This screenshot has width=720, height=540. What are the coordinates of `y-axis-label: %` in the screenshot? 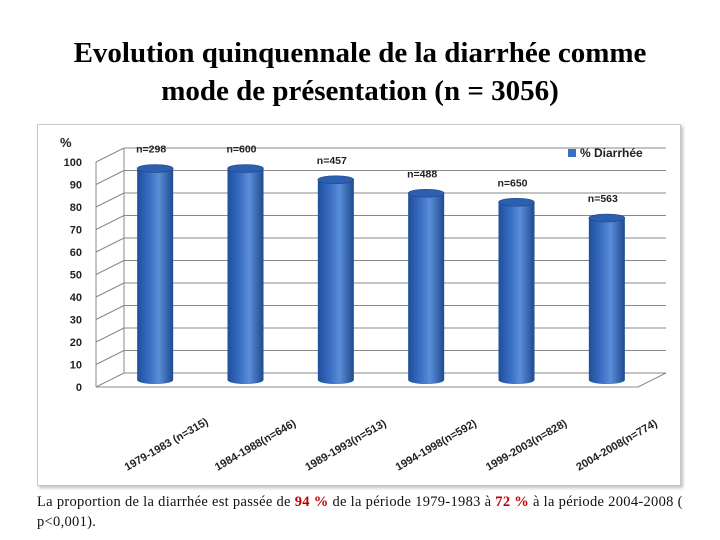 It's located at (66, 142).